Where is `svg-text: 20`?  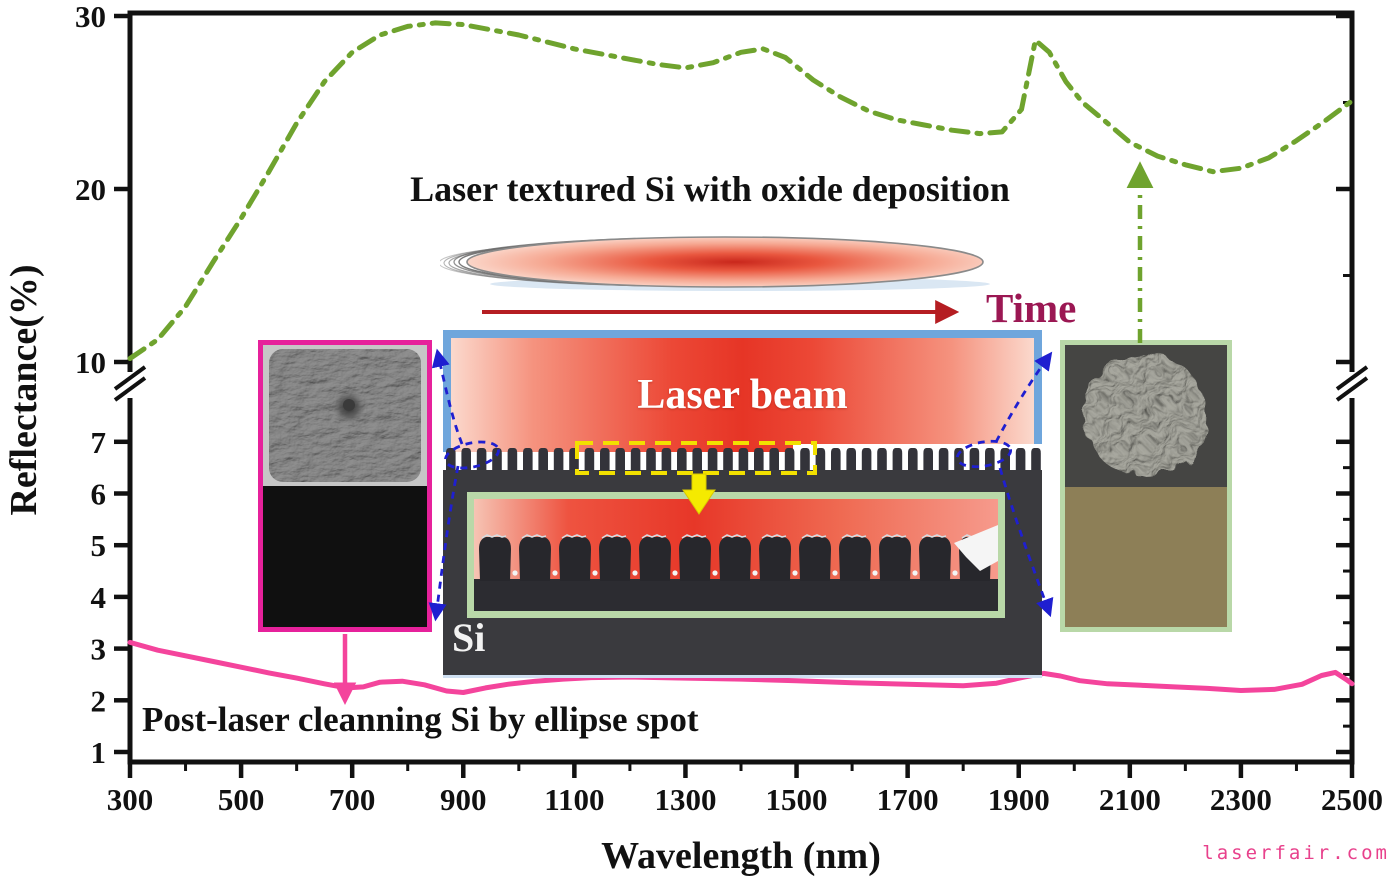 svg-text: 20 is located at coordinates (90, 189).